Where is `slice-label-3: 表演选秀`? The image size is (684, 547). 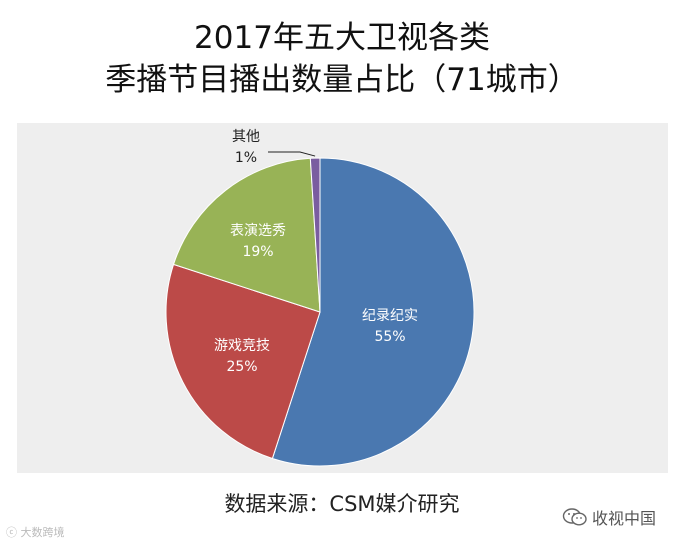
slice-label-3: 表演选秀 is located at coordinates (258, 231).